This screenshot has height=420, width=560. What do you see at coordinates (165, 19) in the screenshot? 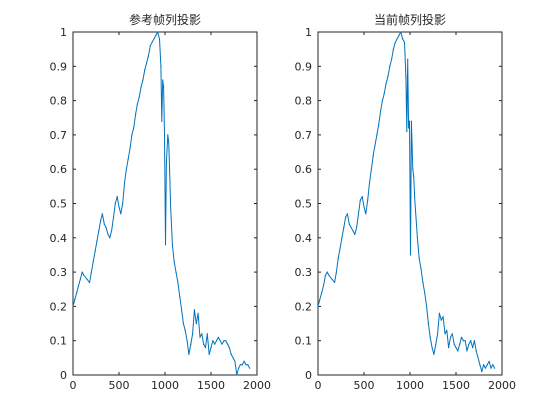
I see `left-chart-title: 参考帧列投影` at bounding box center [165, 19].